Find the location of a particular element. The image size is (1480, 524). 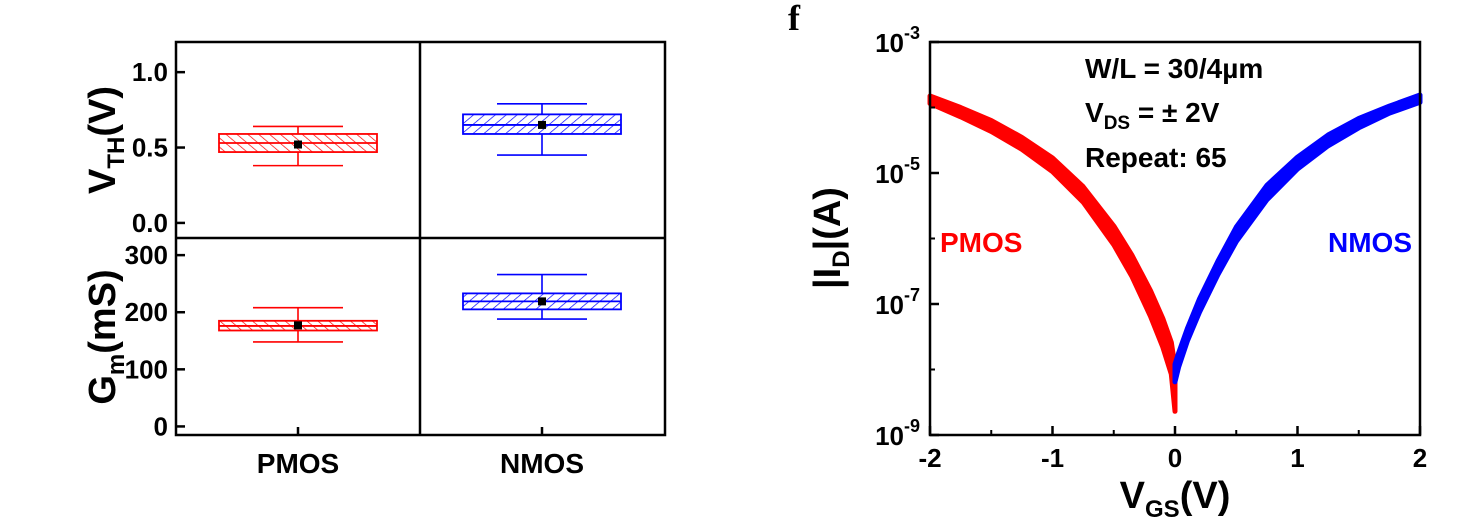

vth-subplot: 0.0 0.5 1.0 is located at coordinates (377, 147).